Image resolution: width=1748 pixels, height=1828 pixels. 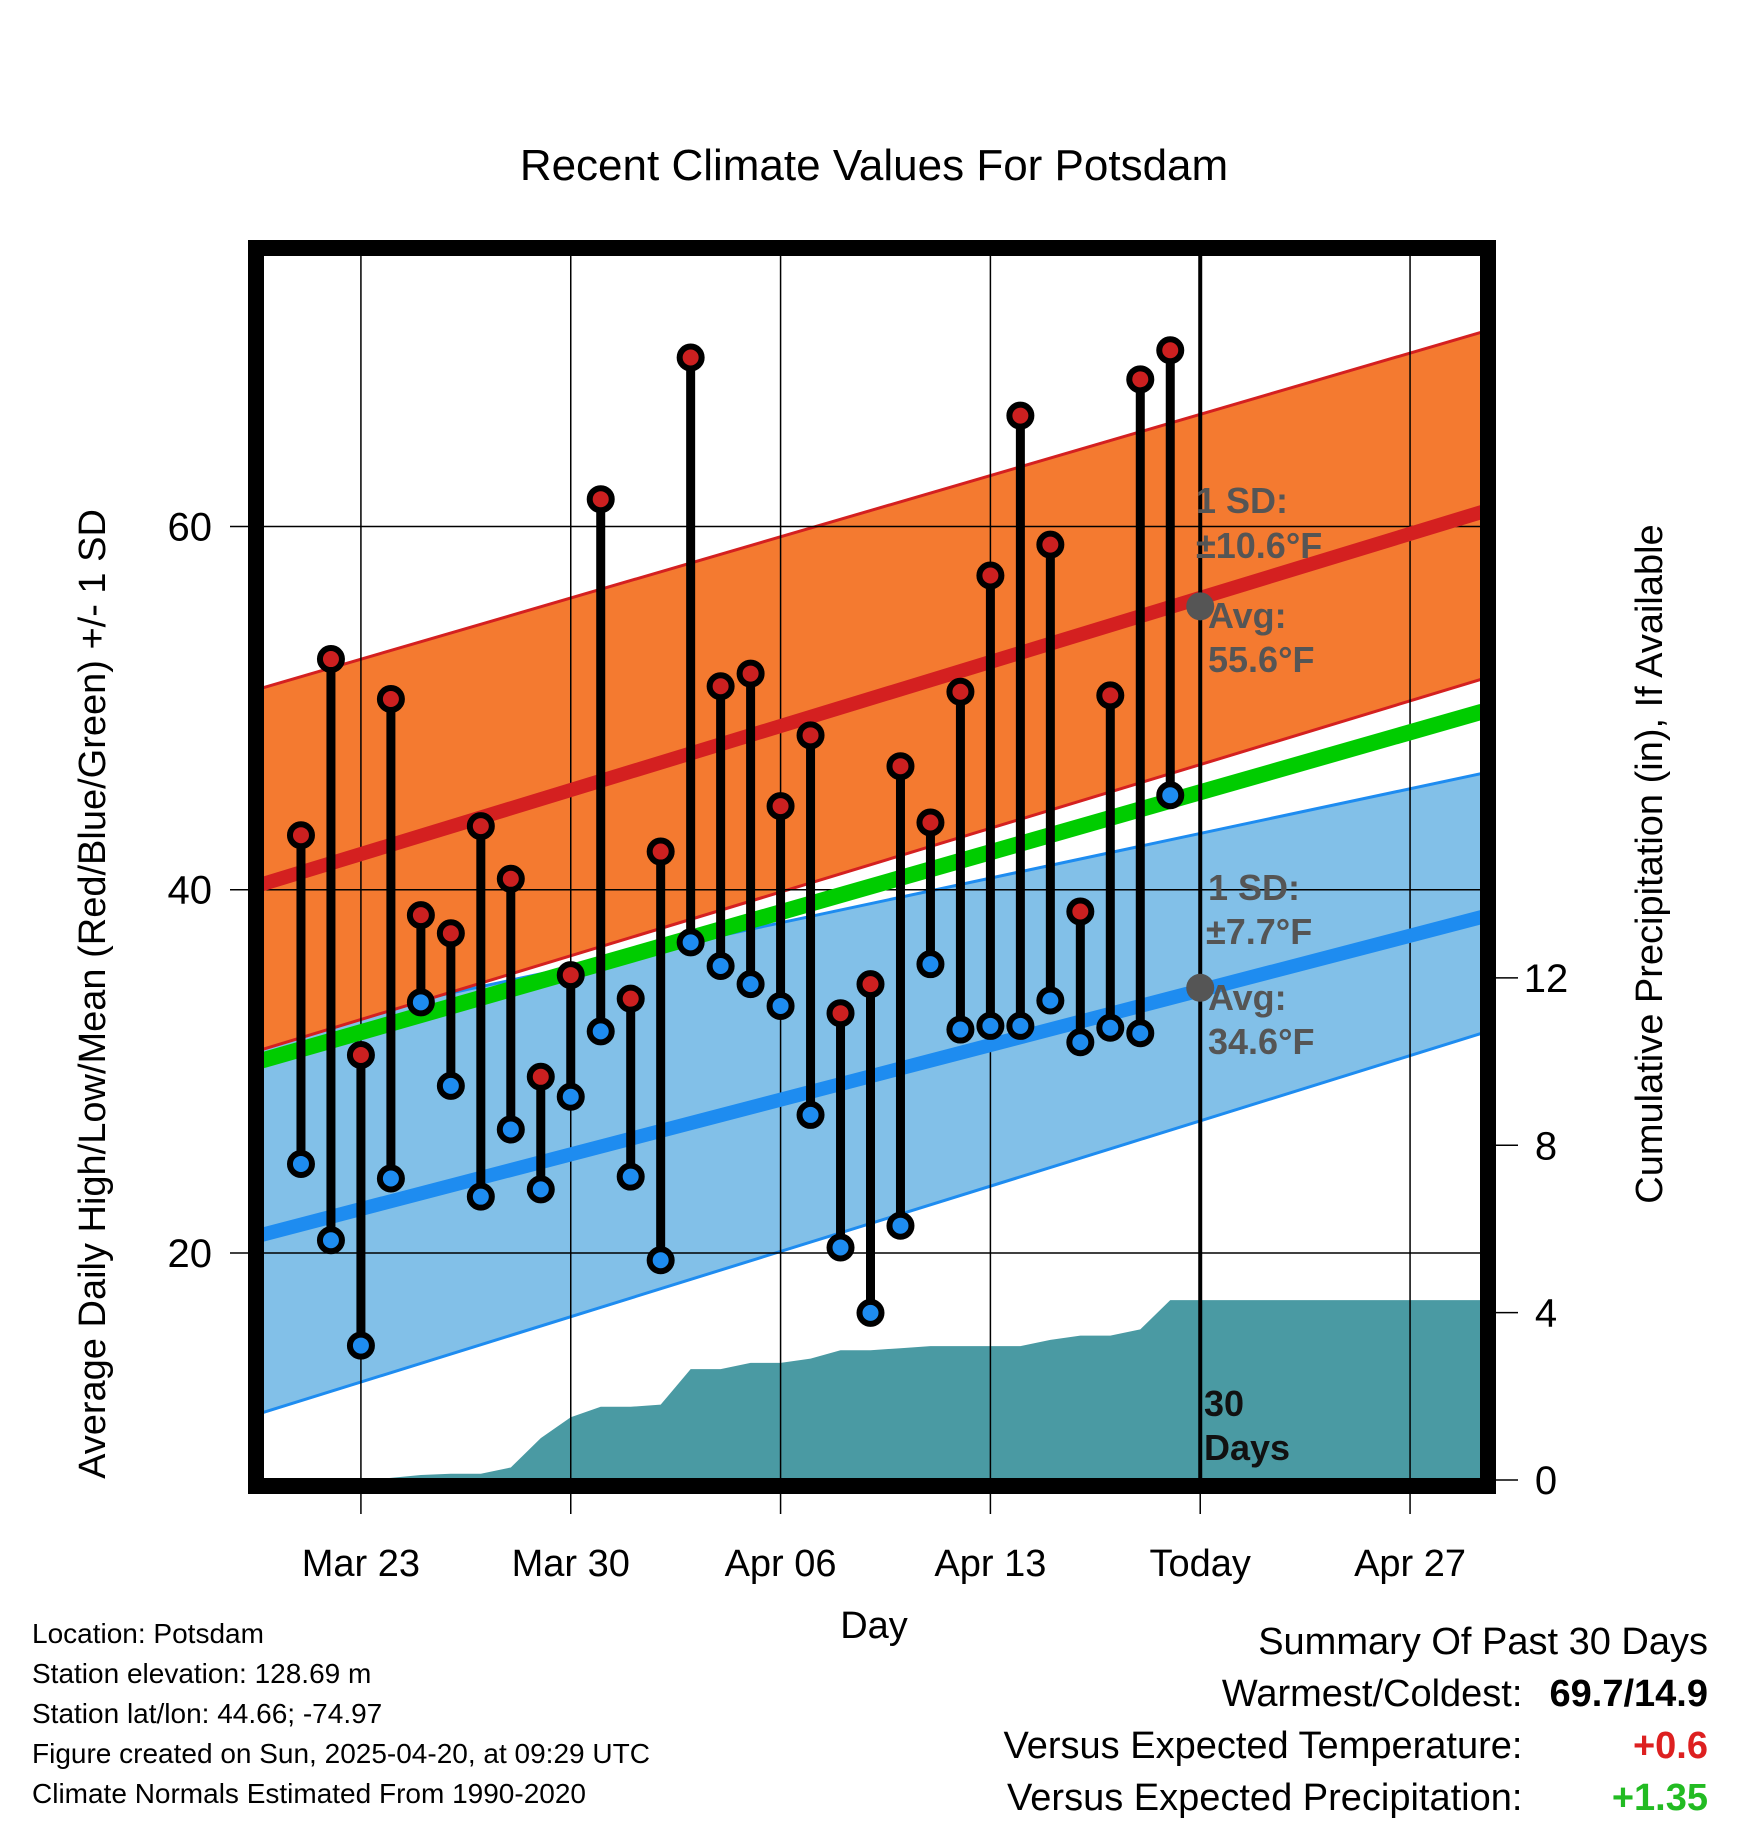 I want to click on x-tick-label: Mar 23, so click(x=361, y=1564).